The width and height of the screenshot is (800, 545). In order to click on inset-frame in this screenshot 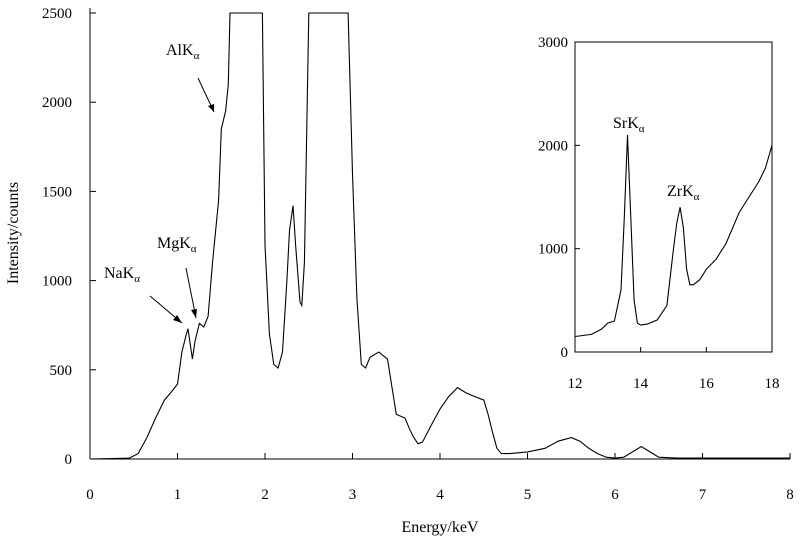, I will do `click(673, 197)`.